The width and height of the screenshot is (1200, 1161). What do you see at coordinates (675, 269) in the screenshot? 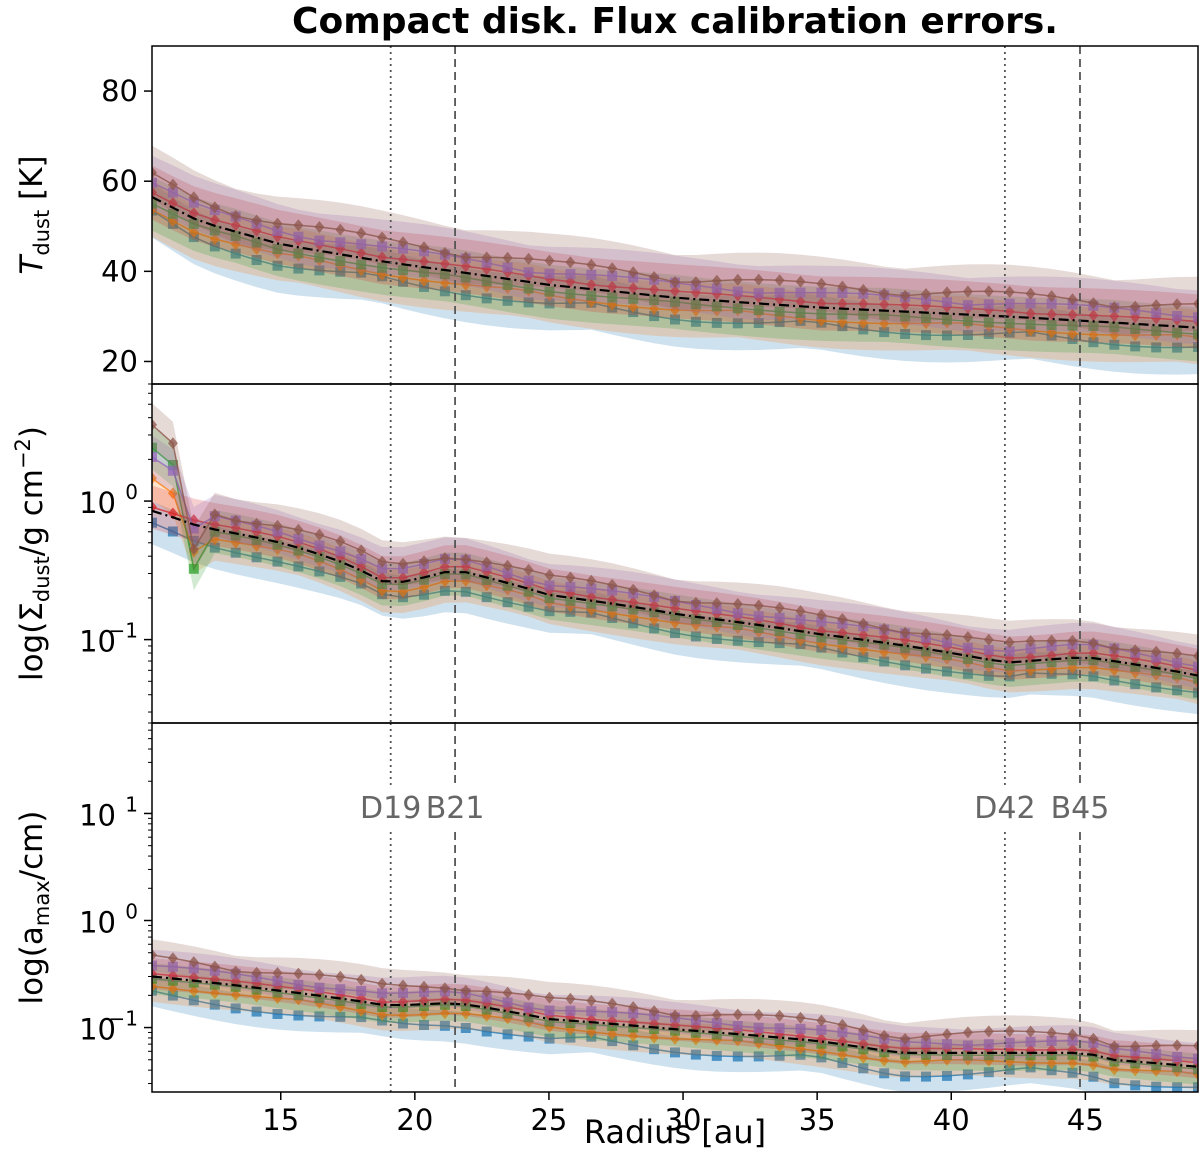
I see `uncertainty-band` at bounding box center [675, 269].